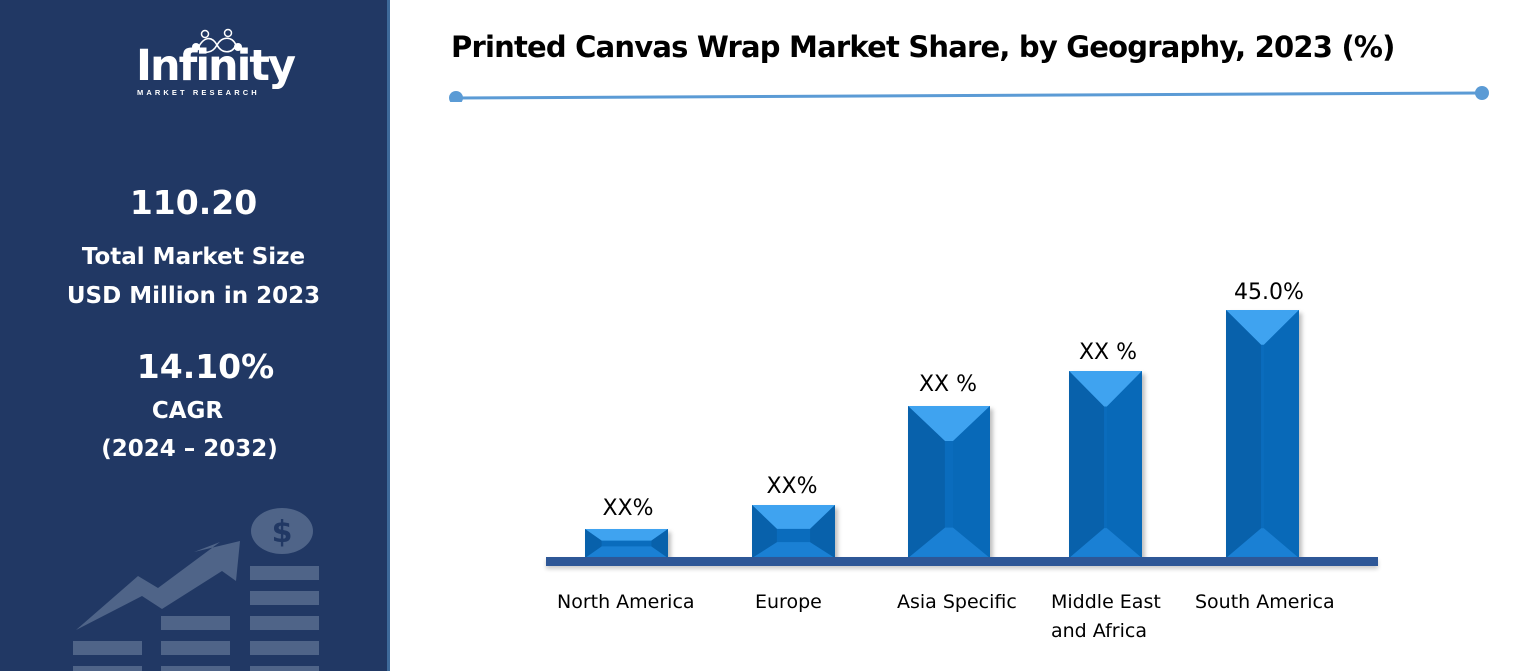  I want to click on sidebar-divider, so click(388, 335).